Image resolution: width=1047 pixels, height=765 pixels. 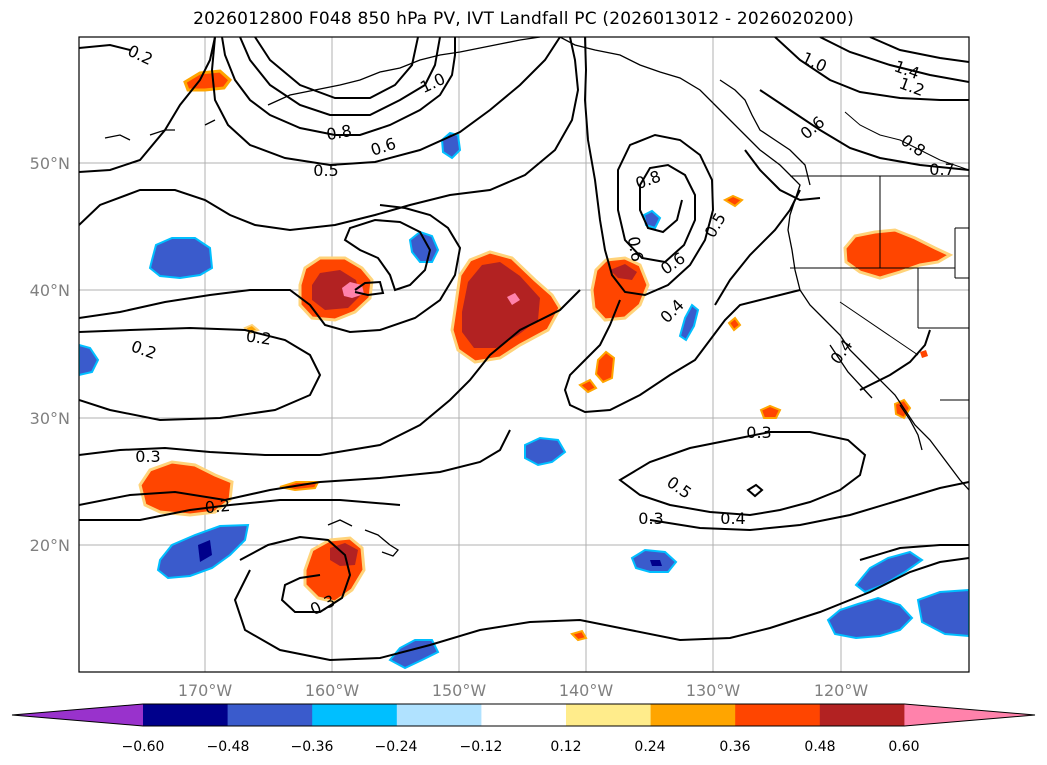 What do you see at coordinates (228, 747) in the screenshot?
I see `colorbar-tick-label: −0.48` at bounding box center [228, 747].